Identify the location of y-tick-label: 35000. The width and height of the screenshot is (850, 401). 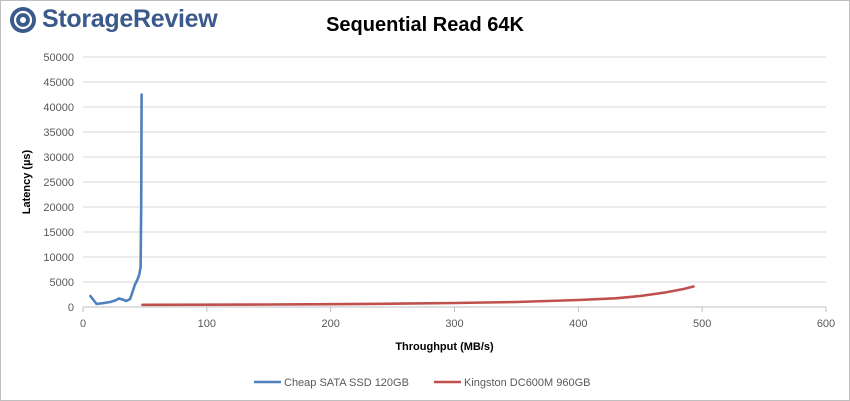
(58, 133).